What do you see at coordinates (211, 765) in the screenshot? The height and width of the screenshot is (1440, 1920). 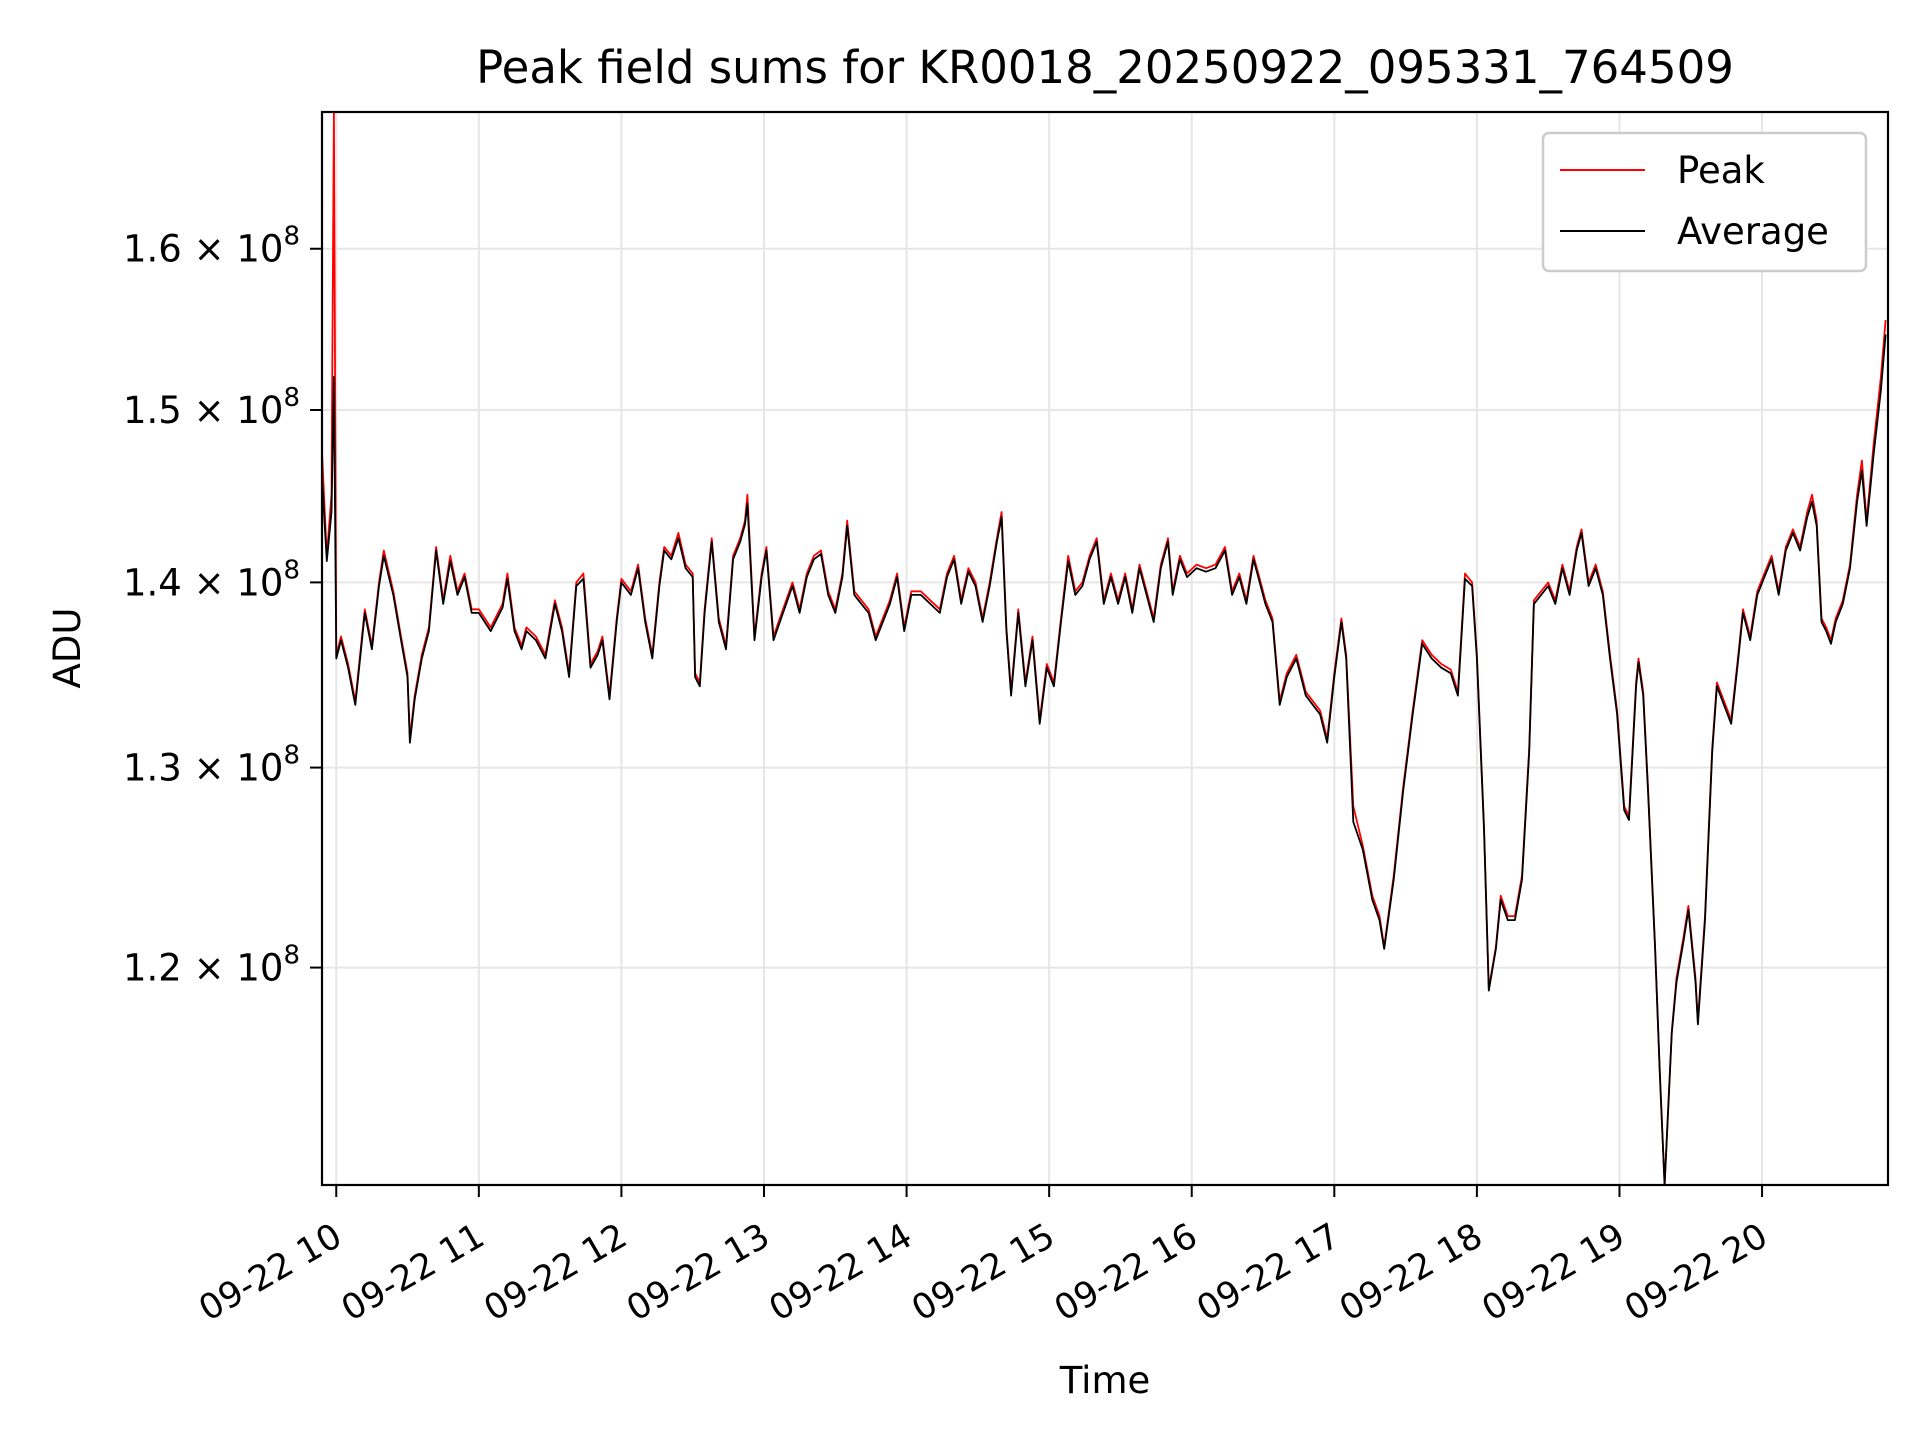 I see `y-tick-label: 1.3 × 108` at bounding box center [211, 765].